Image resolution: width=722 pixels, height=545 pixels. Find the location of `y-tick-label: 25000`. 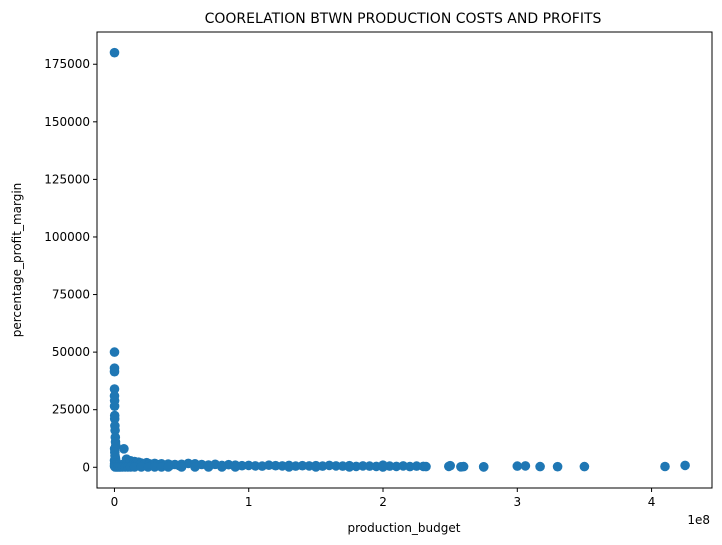

y-tick-label: 25000 is located at coordinates (71, 410).